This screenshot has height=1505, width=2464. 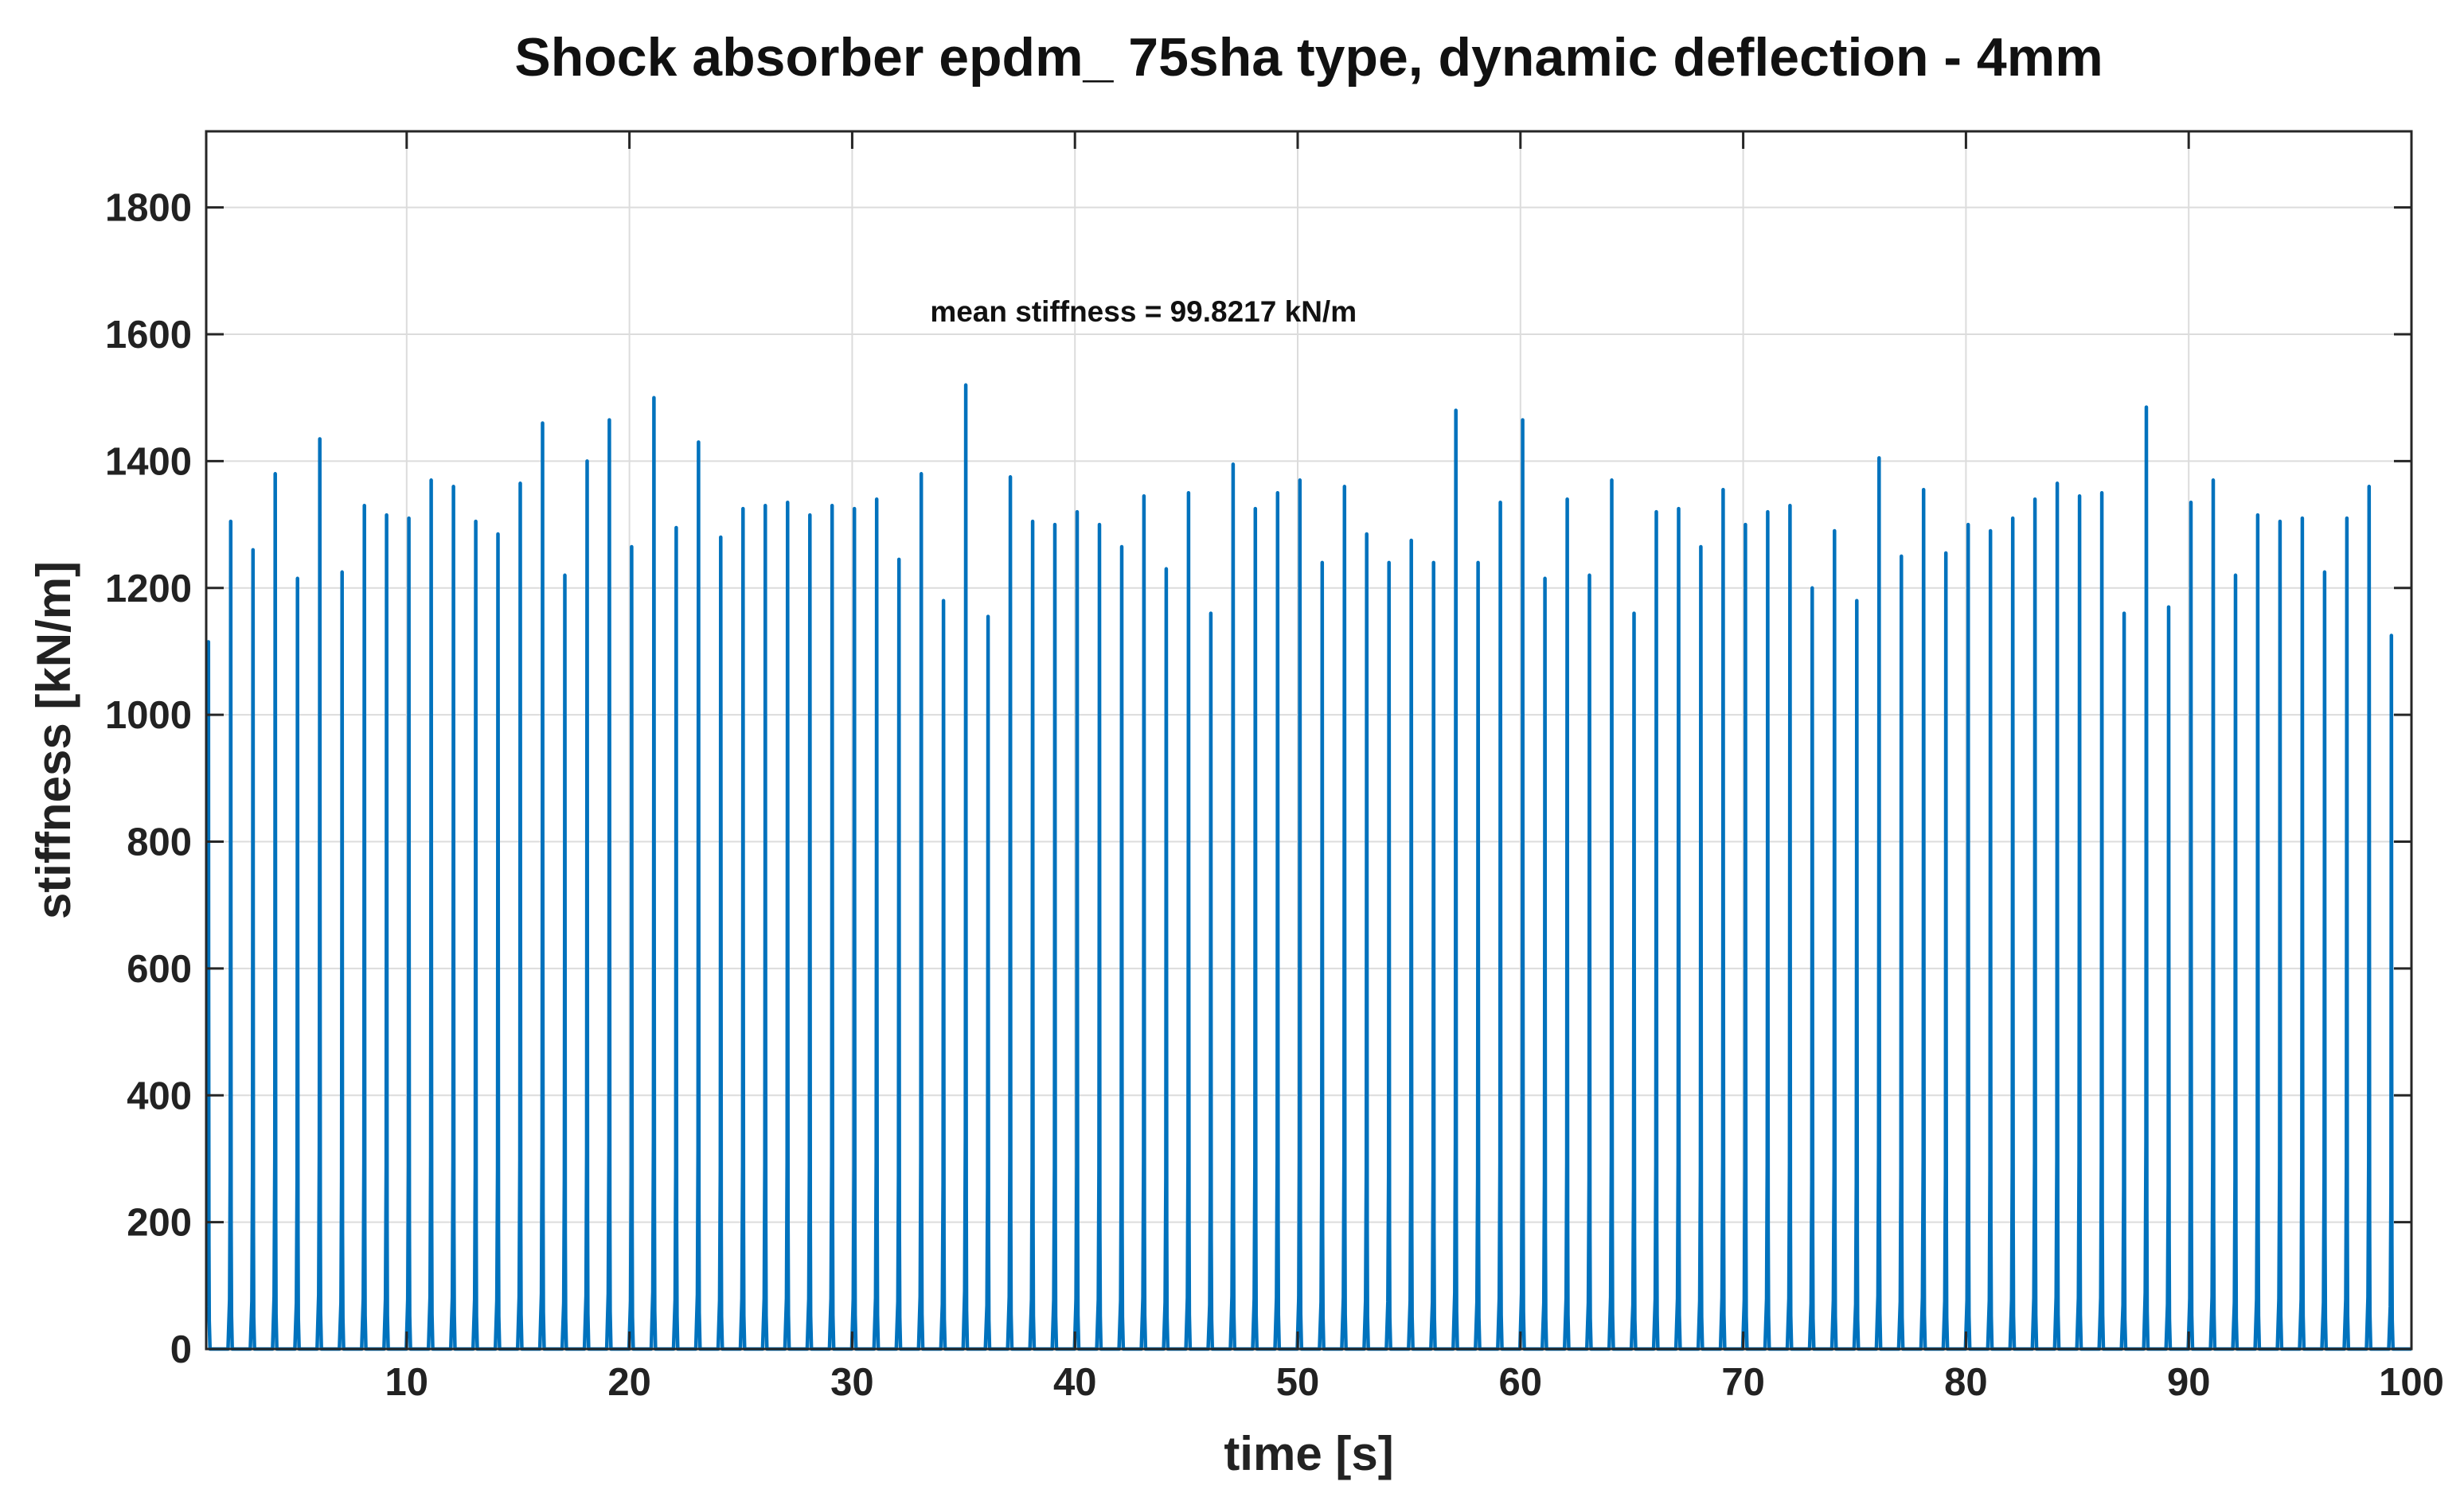 What do you see at coordinates (1966, 1382) in the screenshot?
I see `x-tick-label: 80` at bounding box center [1966, 1382].